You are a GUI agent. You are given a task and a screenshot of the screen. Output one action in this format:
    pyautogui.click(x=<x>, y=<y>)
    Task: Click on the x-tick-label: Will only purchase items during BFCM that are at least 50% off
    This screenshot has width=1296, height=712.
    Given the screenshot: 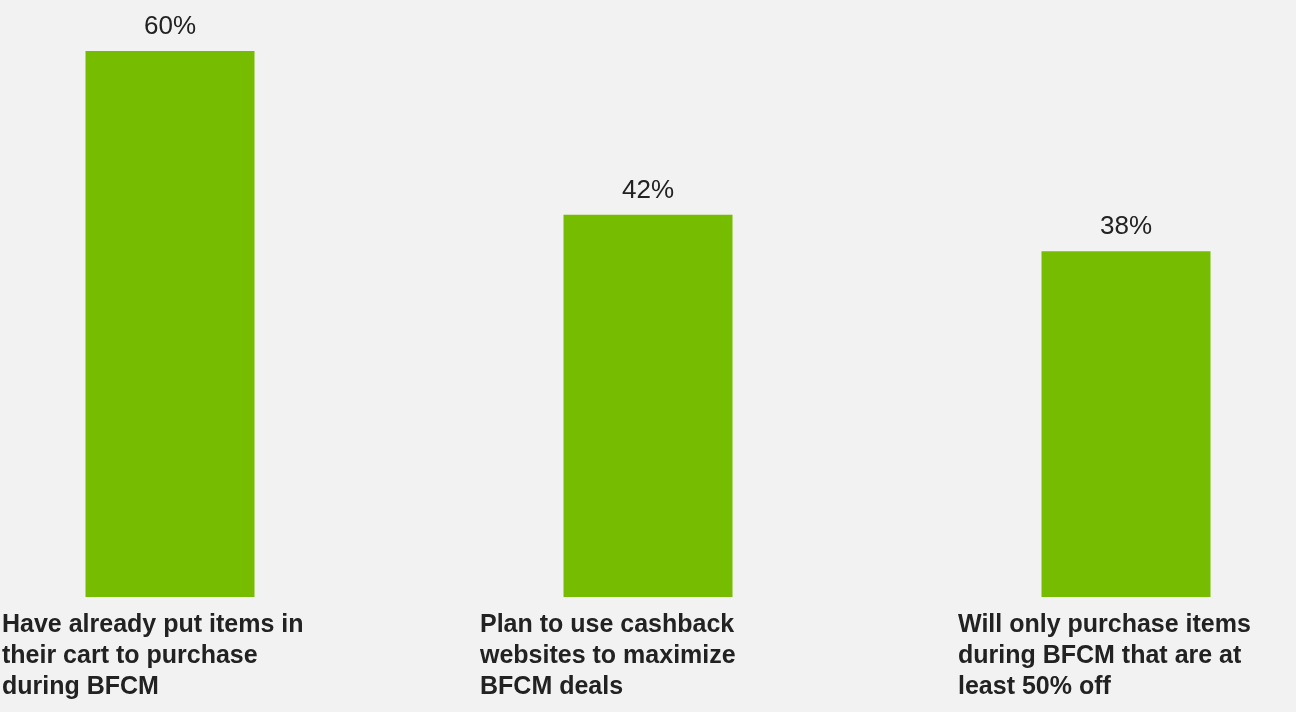 What is the action you would take?
    pyautogui.click(x=1104, y=653)
    